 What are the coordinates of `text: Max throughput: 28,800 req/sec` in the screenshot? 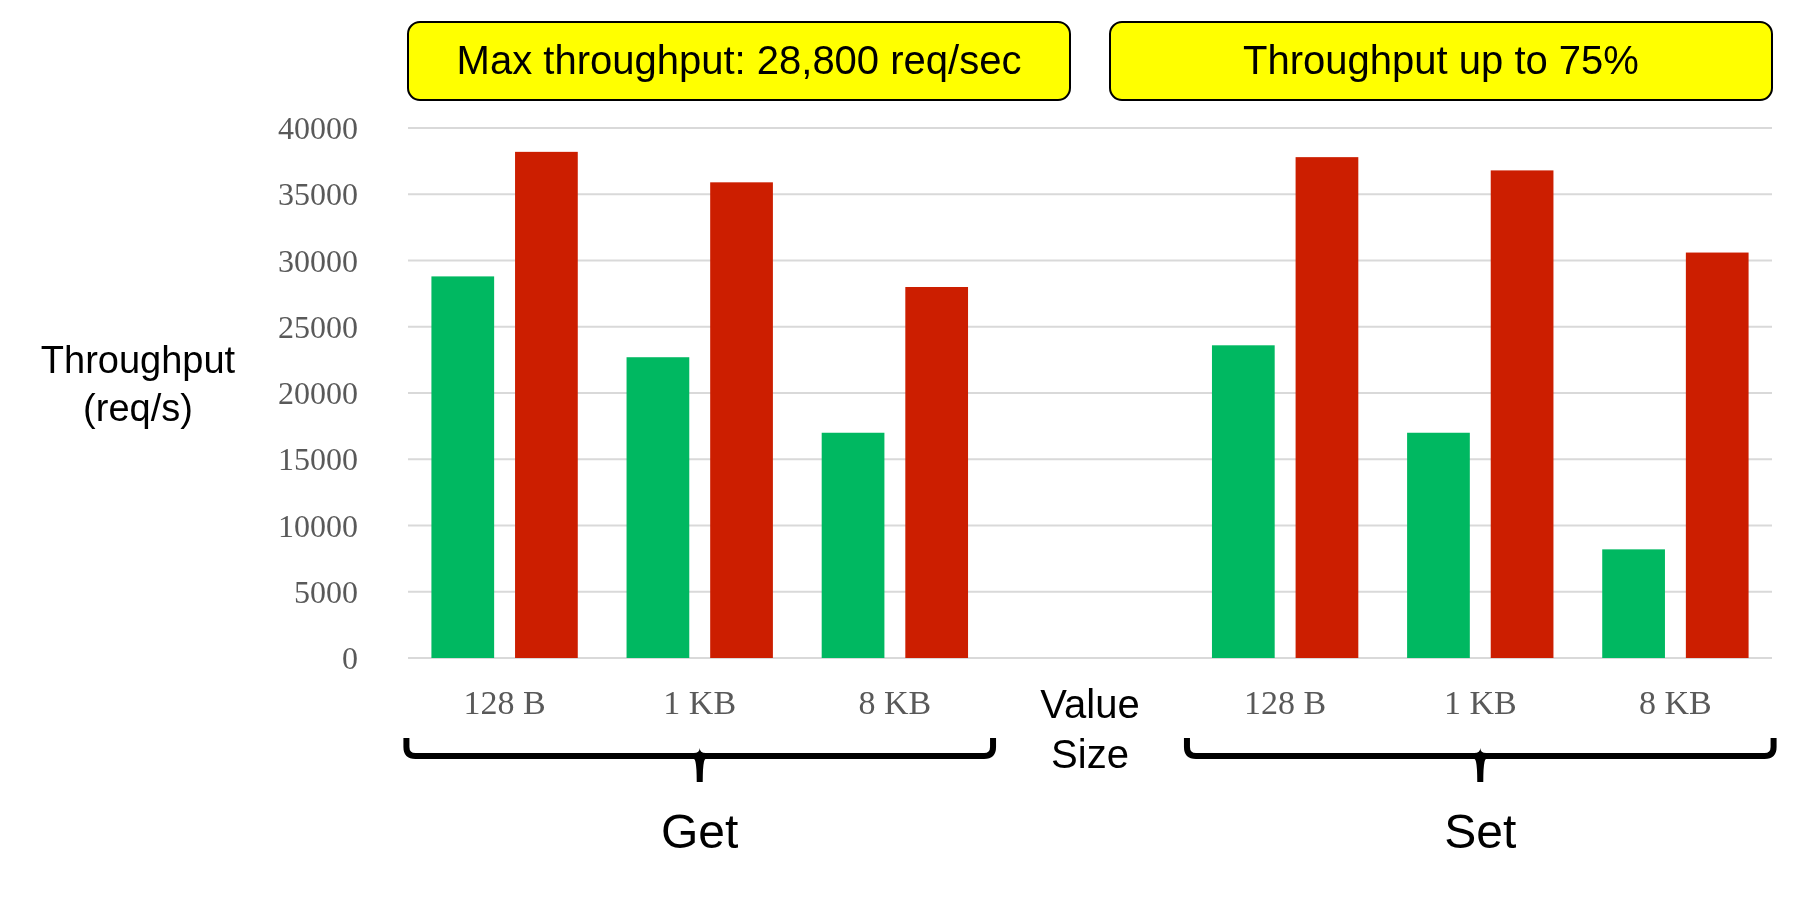 It's located at (739, 60).